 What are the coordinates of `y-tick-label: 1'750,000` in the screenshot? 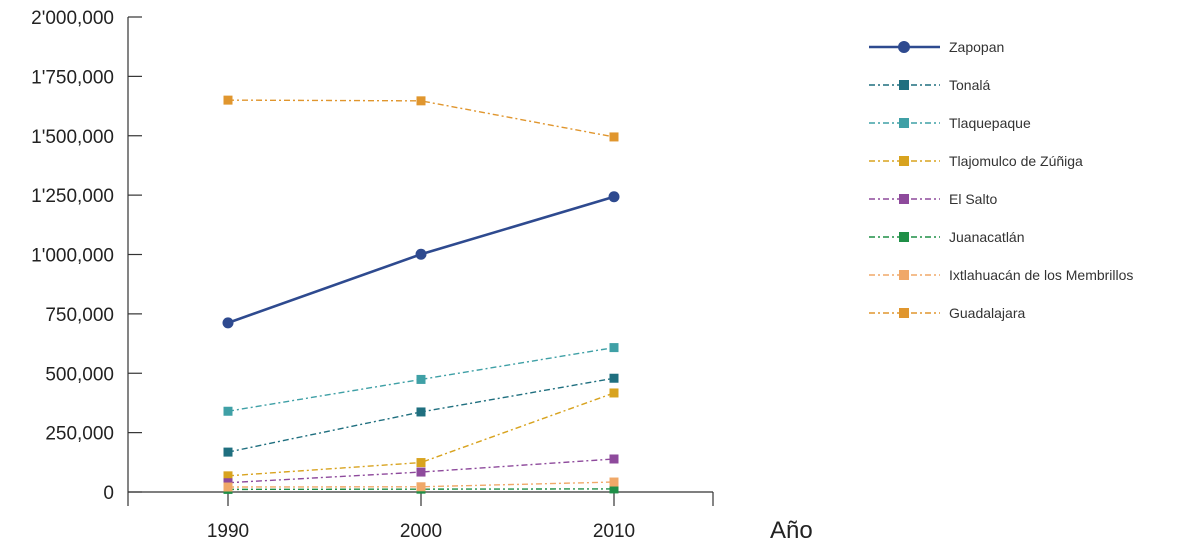 It's located at (72, 77).